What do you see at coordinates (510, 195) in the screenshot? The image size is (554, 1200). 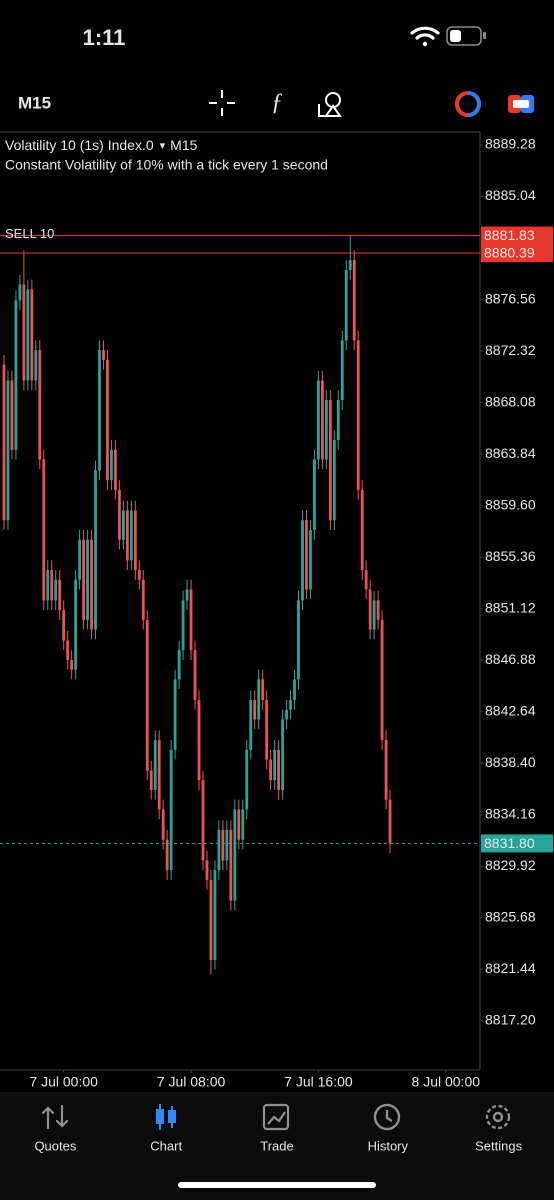 I see `y-tick-label: 8885.04` at bounding box center [510, 195].